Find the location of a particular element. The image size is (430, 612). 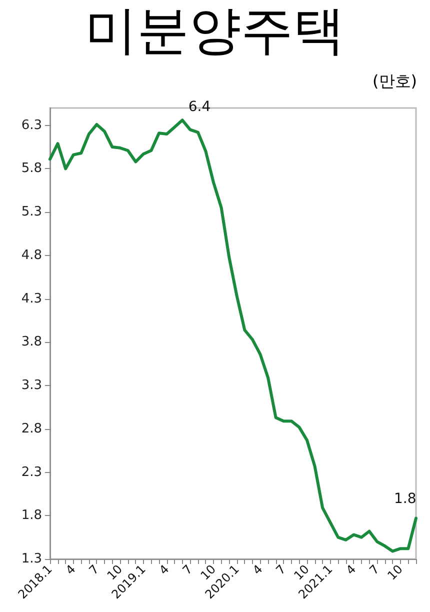

data-label: 6.4 is located at coordinates (199, 107).